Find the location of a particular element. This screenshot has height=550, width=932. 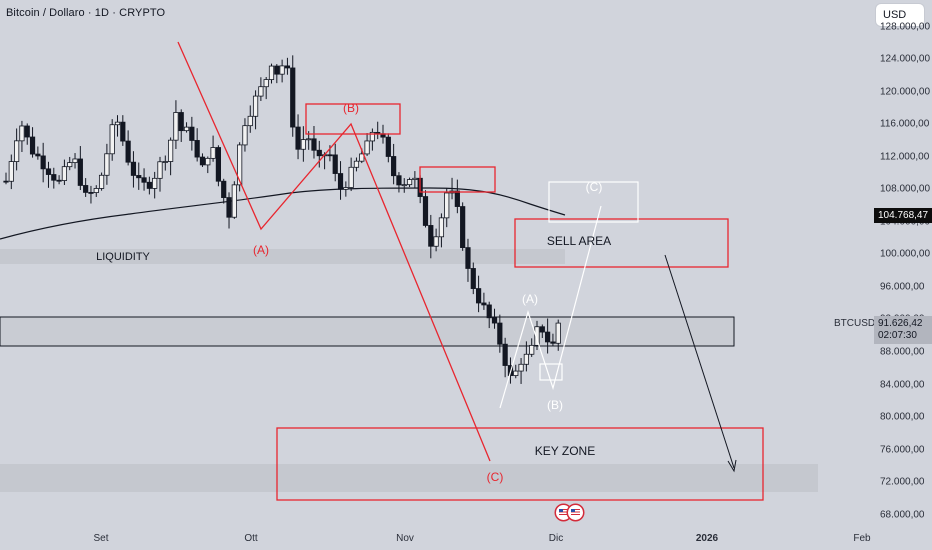

consolidation-box is located at coordinates (367, 331).